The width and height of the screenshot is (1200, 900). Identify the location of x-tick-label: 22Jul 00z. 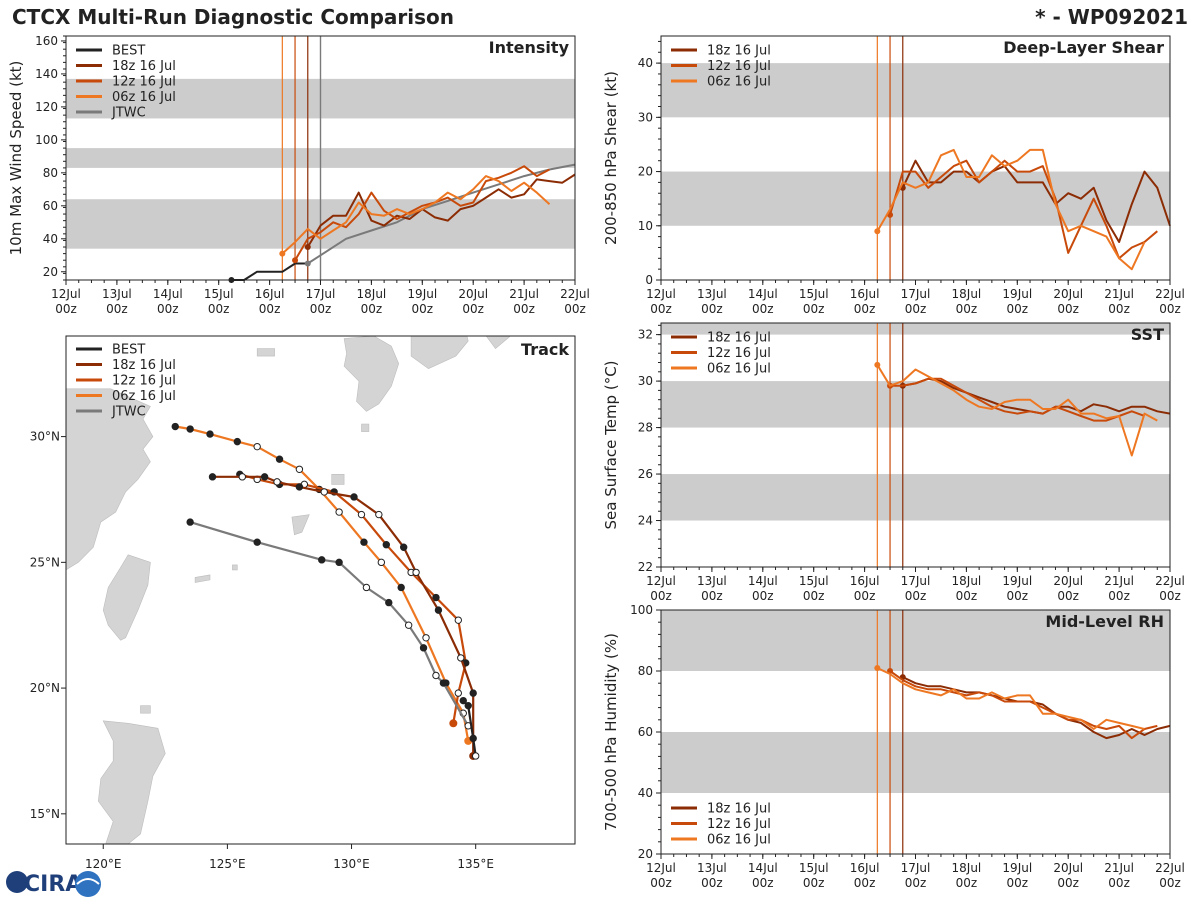
(575, 301).